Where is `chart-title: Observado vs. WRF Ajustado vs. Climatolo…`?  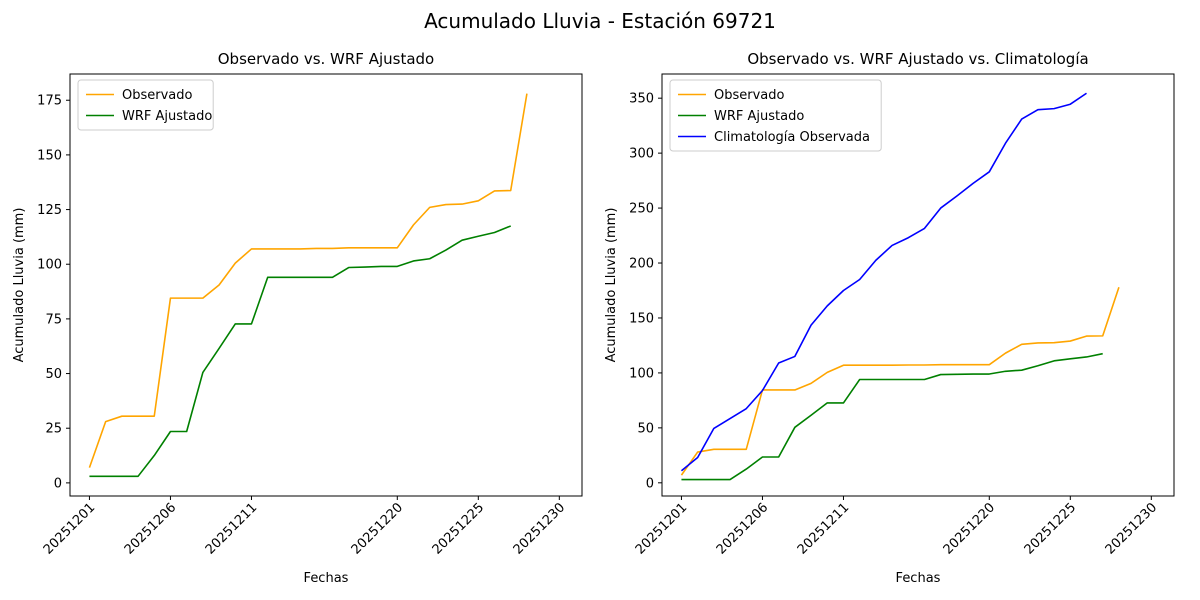 chart-title: Observado vs. WRF Ajustado vs. Climatolo… is located at coordinates (917, 59).